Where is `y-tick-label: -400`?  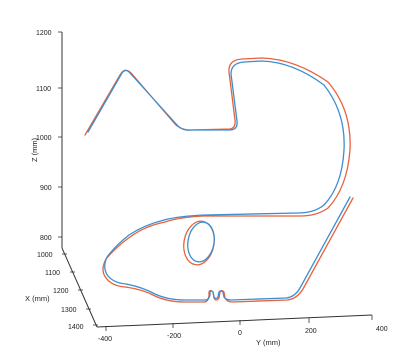
y-tick-label: -400 is located at coordinates (105, 339).